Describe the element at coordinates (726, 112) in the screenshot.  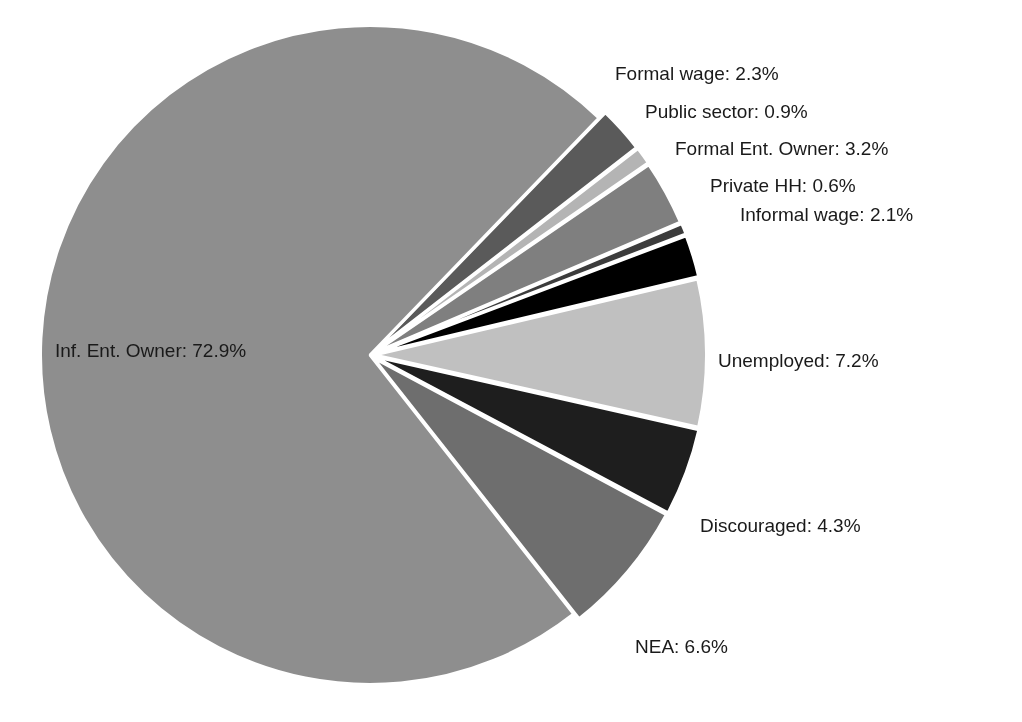
I see `slice-label: Public sector: 0.9%` at that location.